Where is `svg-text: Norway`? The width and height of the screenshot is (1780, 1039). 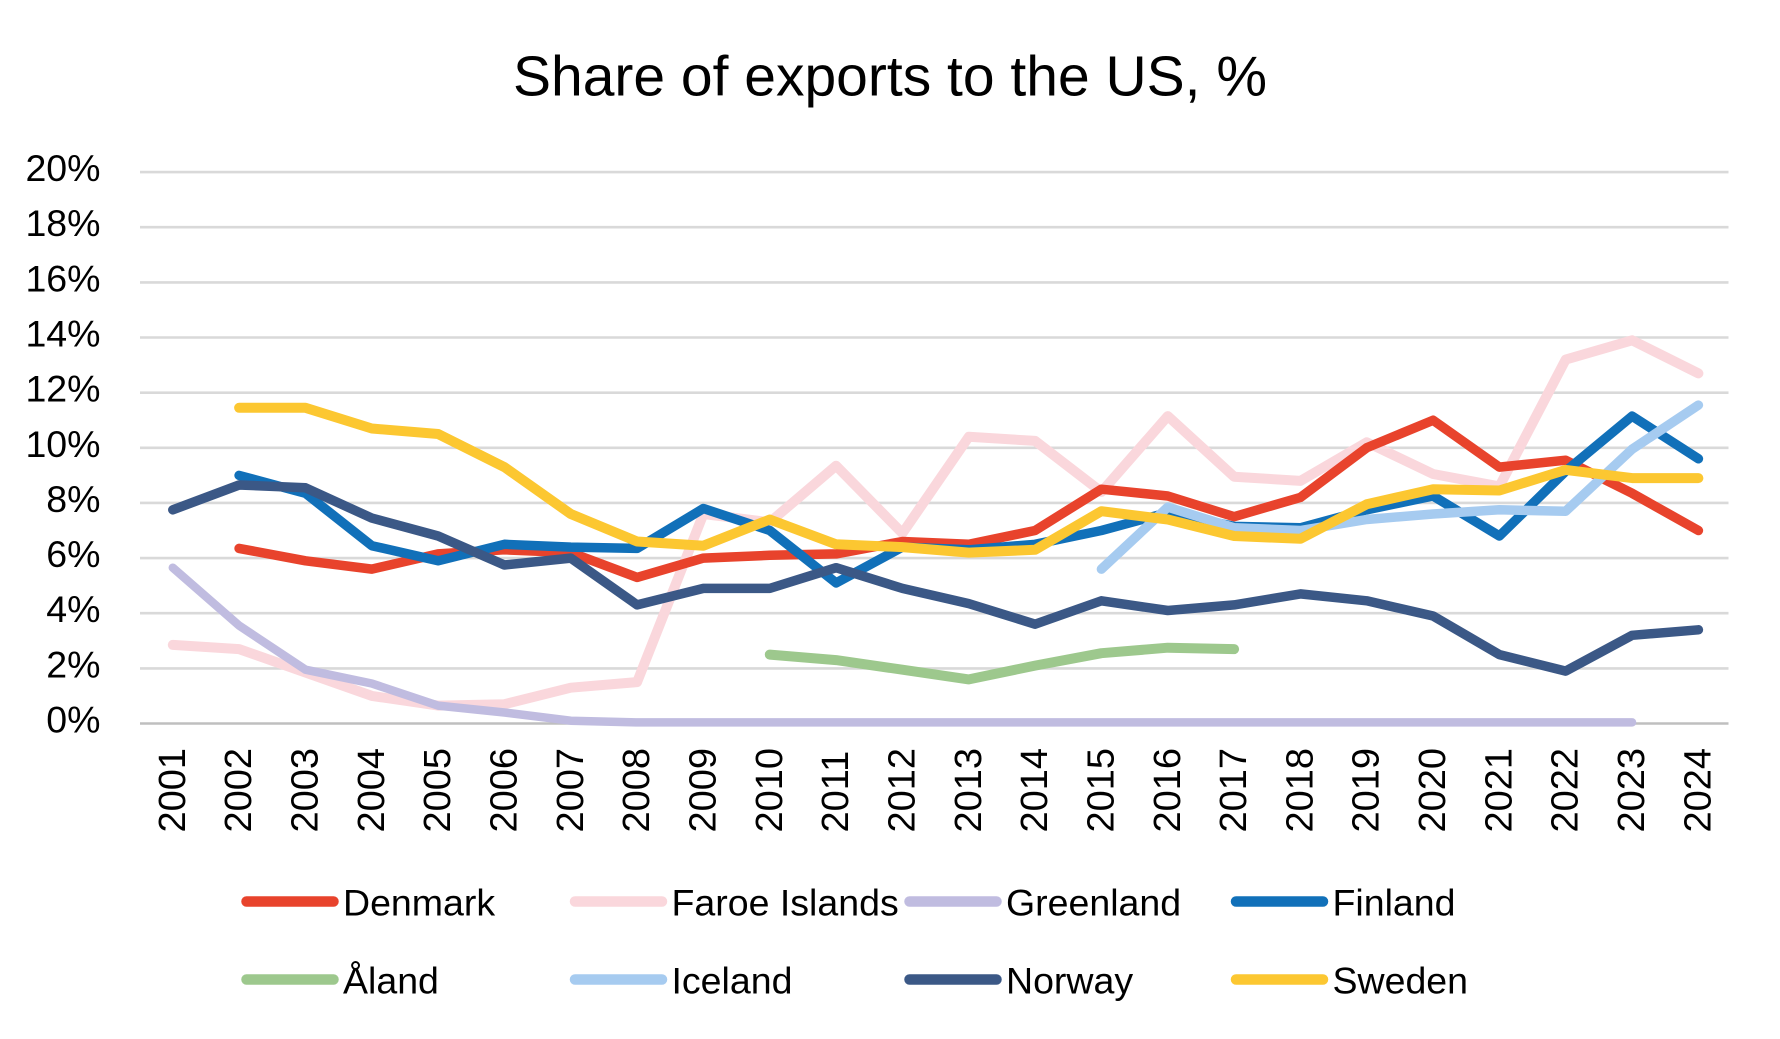 svg-text: Norway is located at coordinates (1069, 981).